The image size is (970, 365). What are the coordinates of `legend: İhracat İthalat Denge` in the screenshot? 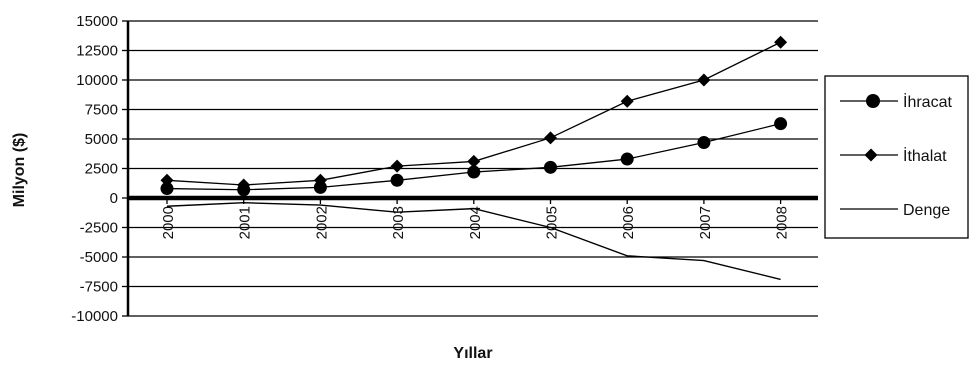 It's located at (896, 157).